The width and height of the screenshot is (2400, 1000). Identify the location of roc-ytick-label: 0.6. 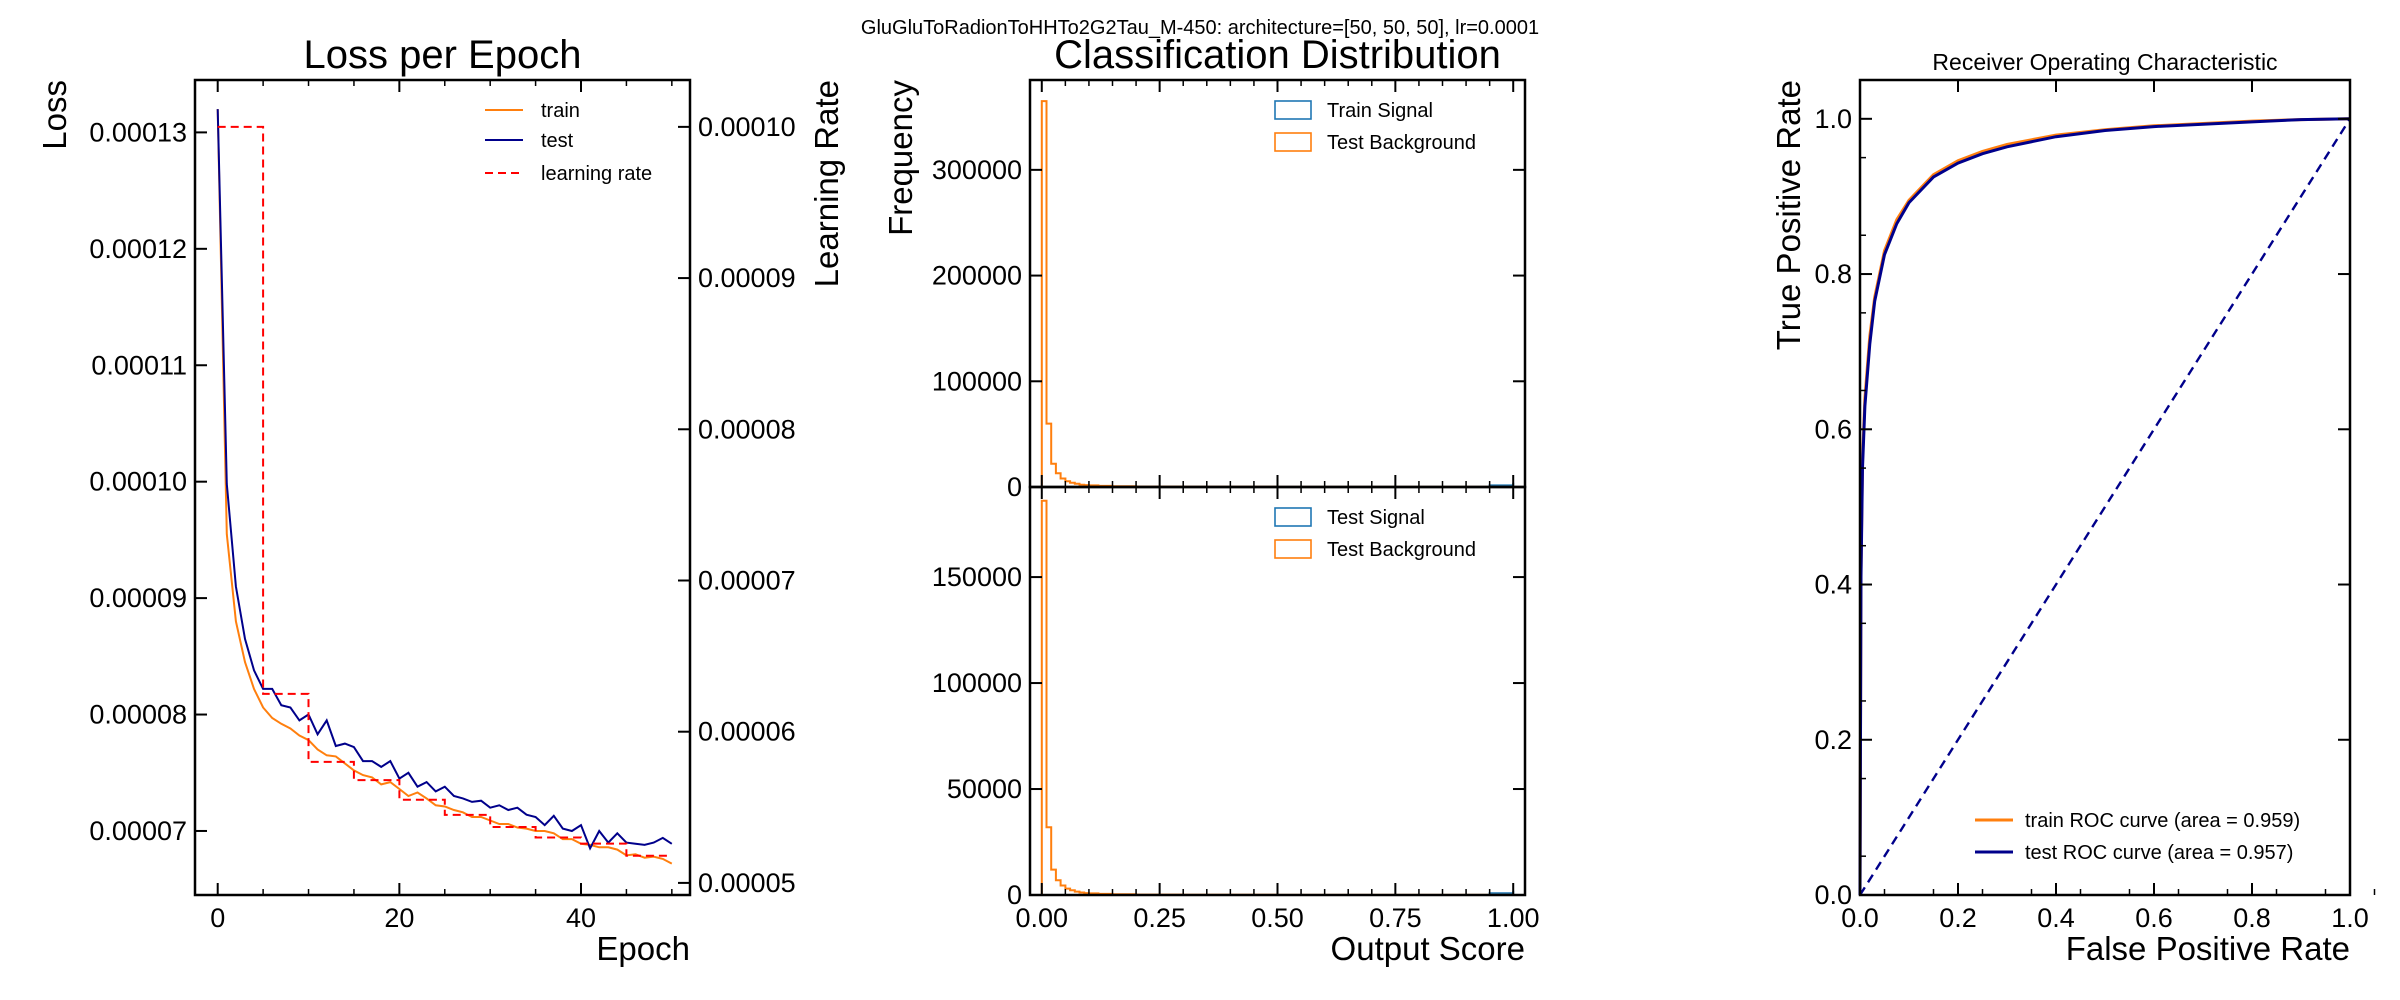
(1833, 429).